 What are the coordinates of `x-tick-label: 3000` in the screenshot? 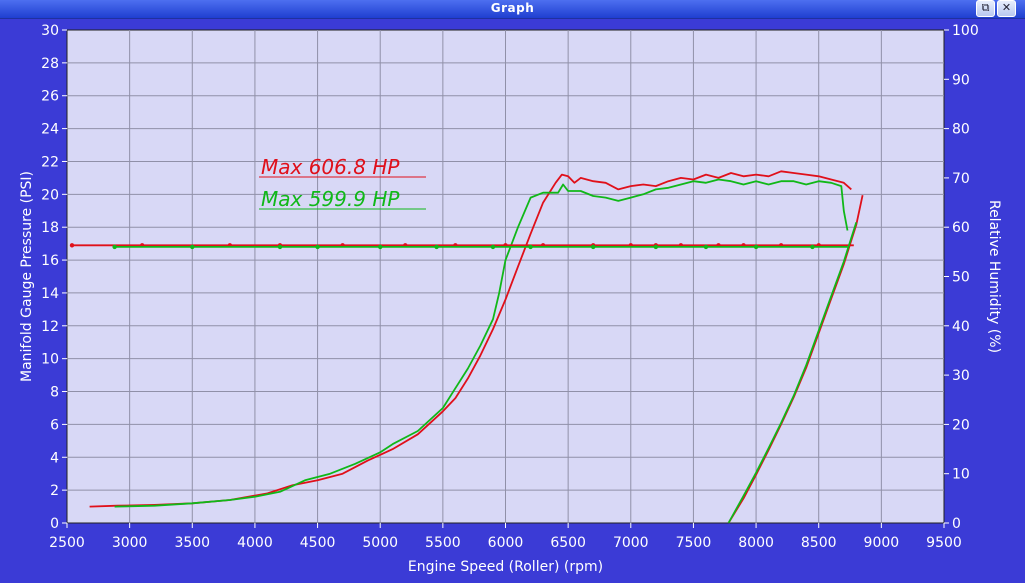 It's located at (130, 543).